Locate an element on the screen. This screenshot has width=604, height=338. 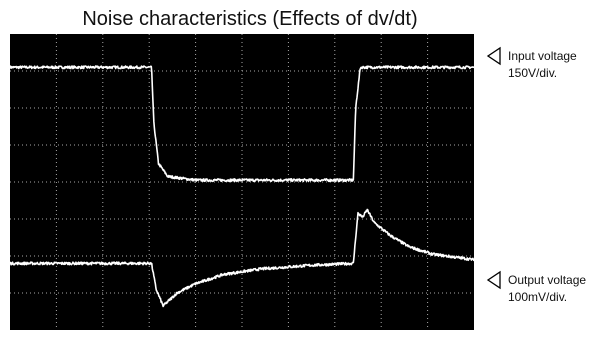
chart-title: Noise characteristics (Effects of dv/dt) is located at coordinates (250, 19).